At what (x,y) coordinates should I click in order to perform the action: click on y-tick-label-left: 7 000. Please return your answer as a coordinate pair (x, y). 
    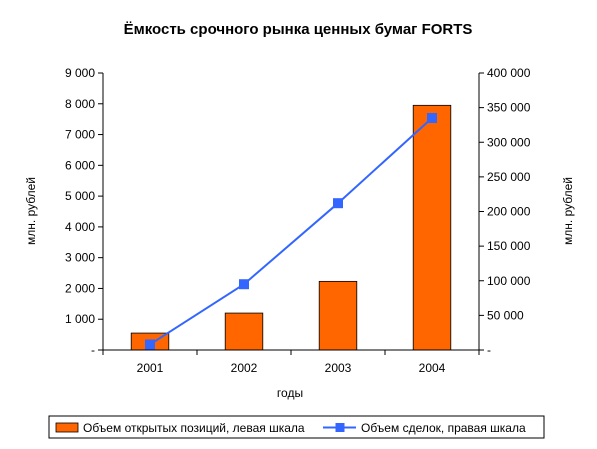
    Looking at the image, I should click on (80, 135).